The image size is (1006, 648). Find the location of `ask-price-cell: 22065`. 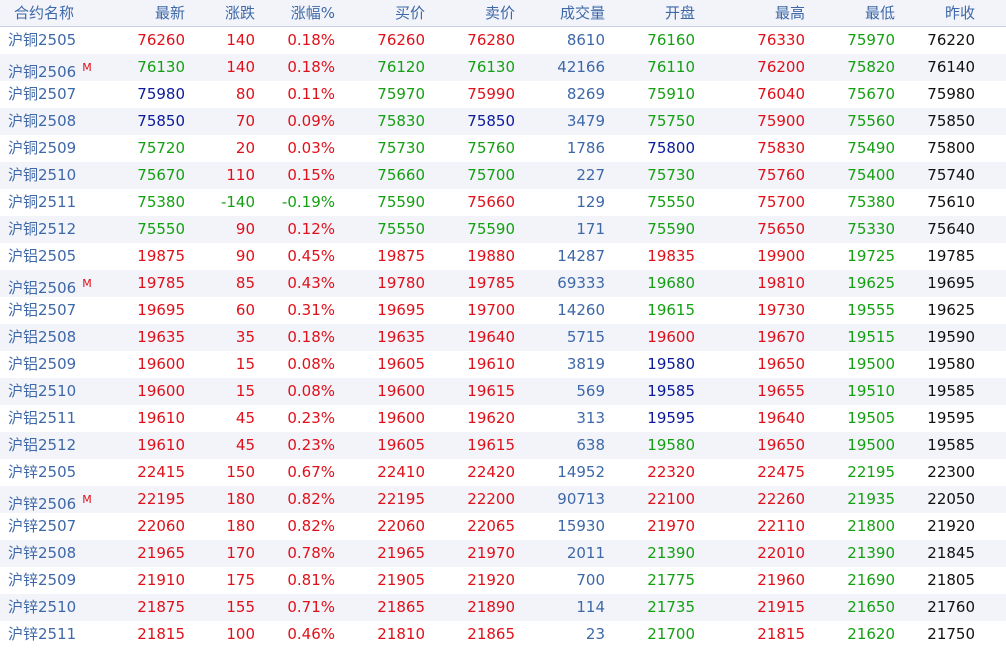

ask-price-cell: 22065 is located at coordinates (491, 526).